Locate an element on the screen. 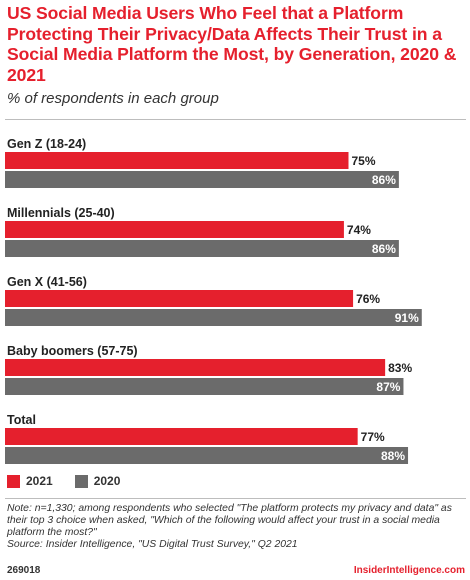 This screenshot has height=580, width=470. value-label-2021-millennials-25-40: 74% is located at coordinates (359, 230).